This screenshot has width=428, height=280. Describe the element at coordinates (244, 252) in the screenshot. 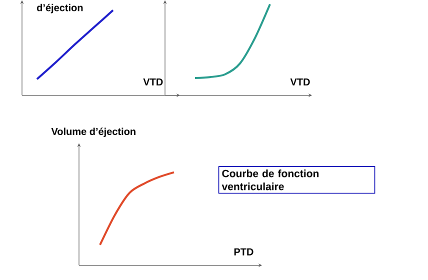

I see `x-axis-title: PTD` at that location.